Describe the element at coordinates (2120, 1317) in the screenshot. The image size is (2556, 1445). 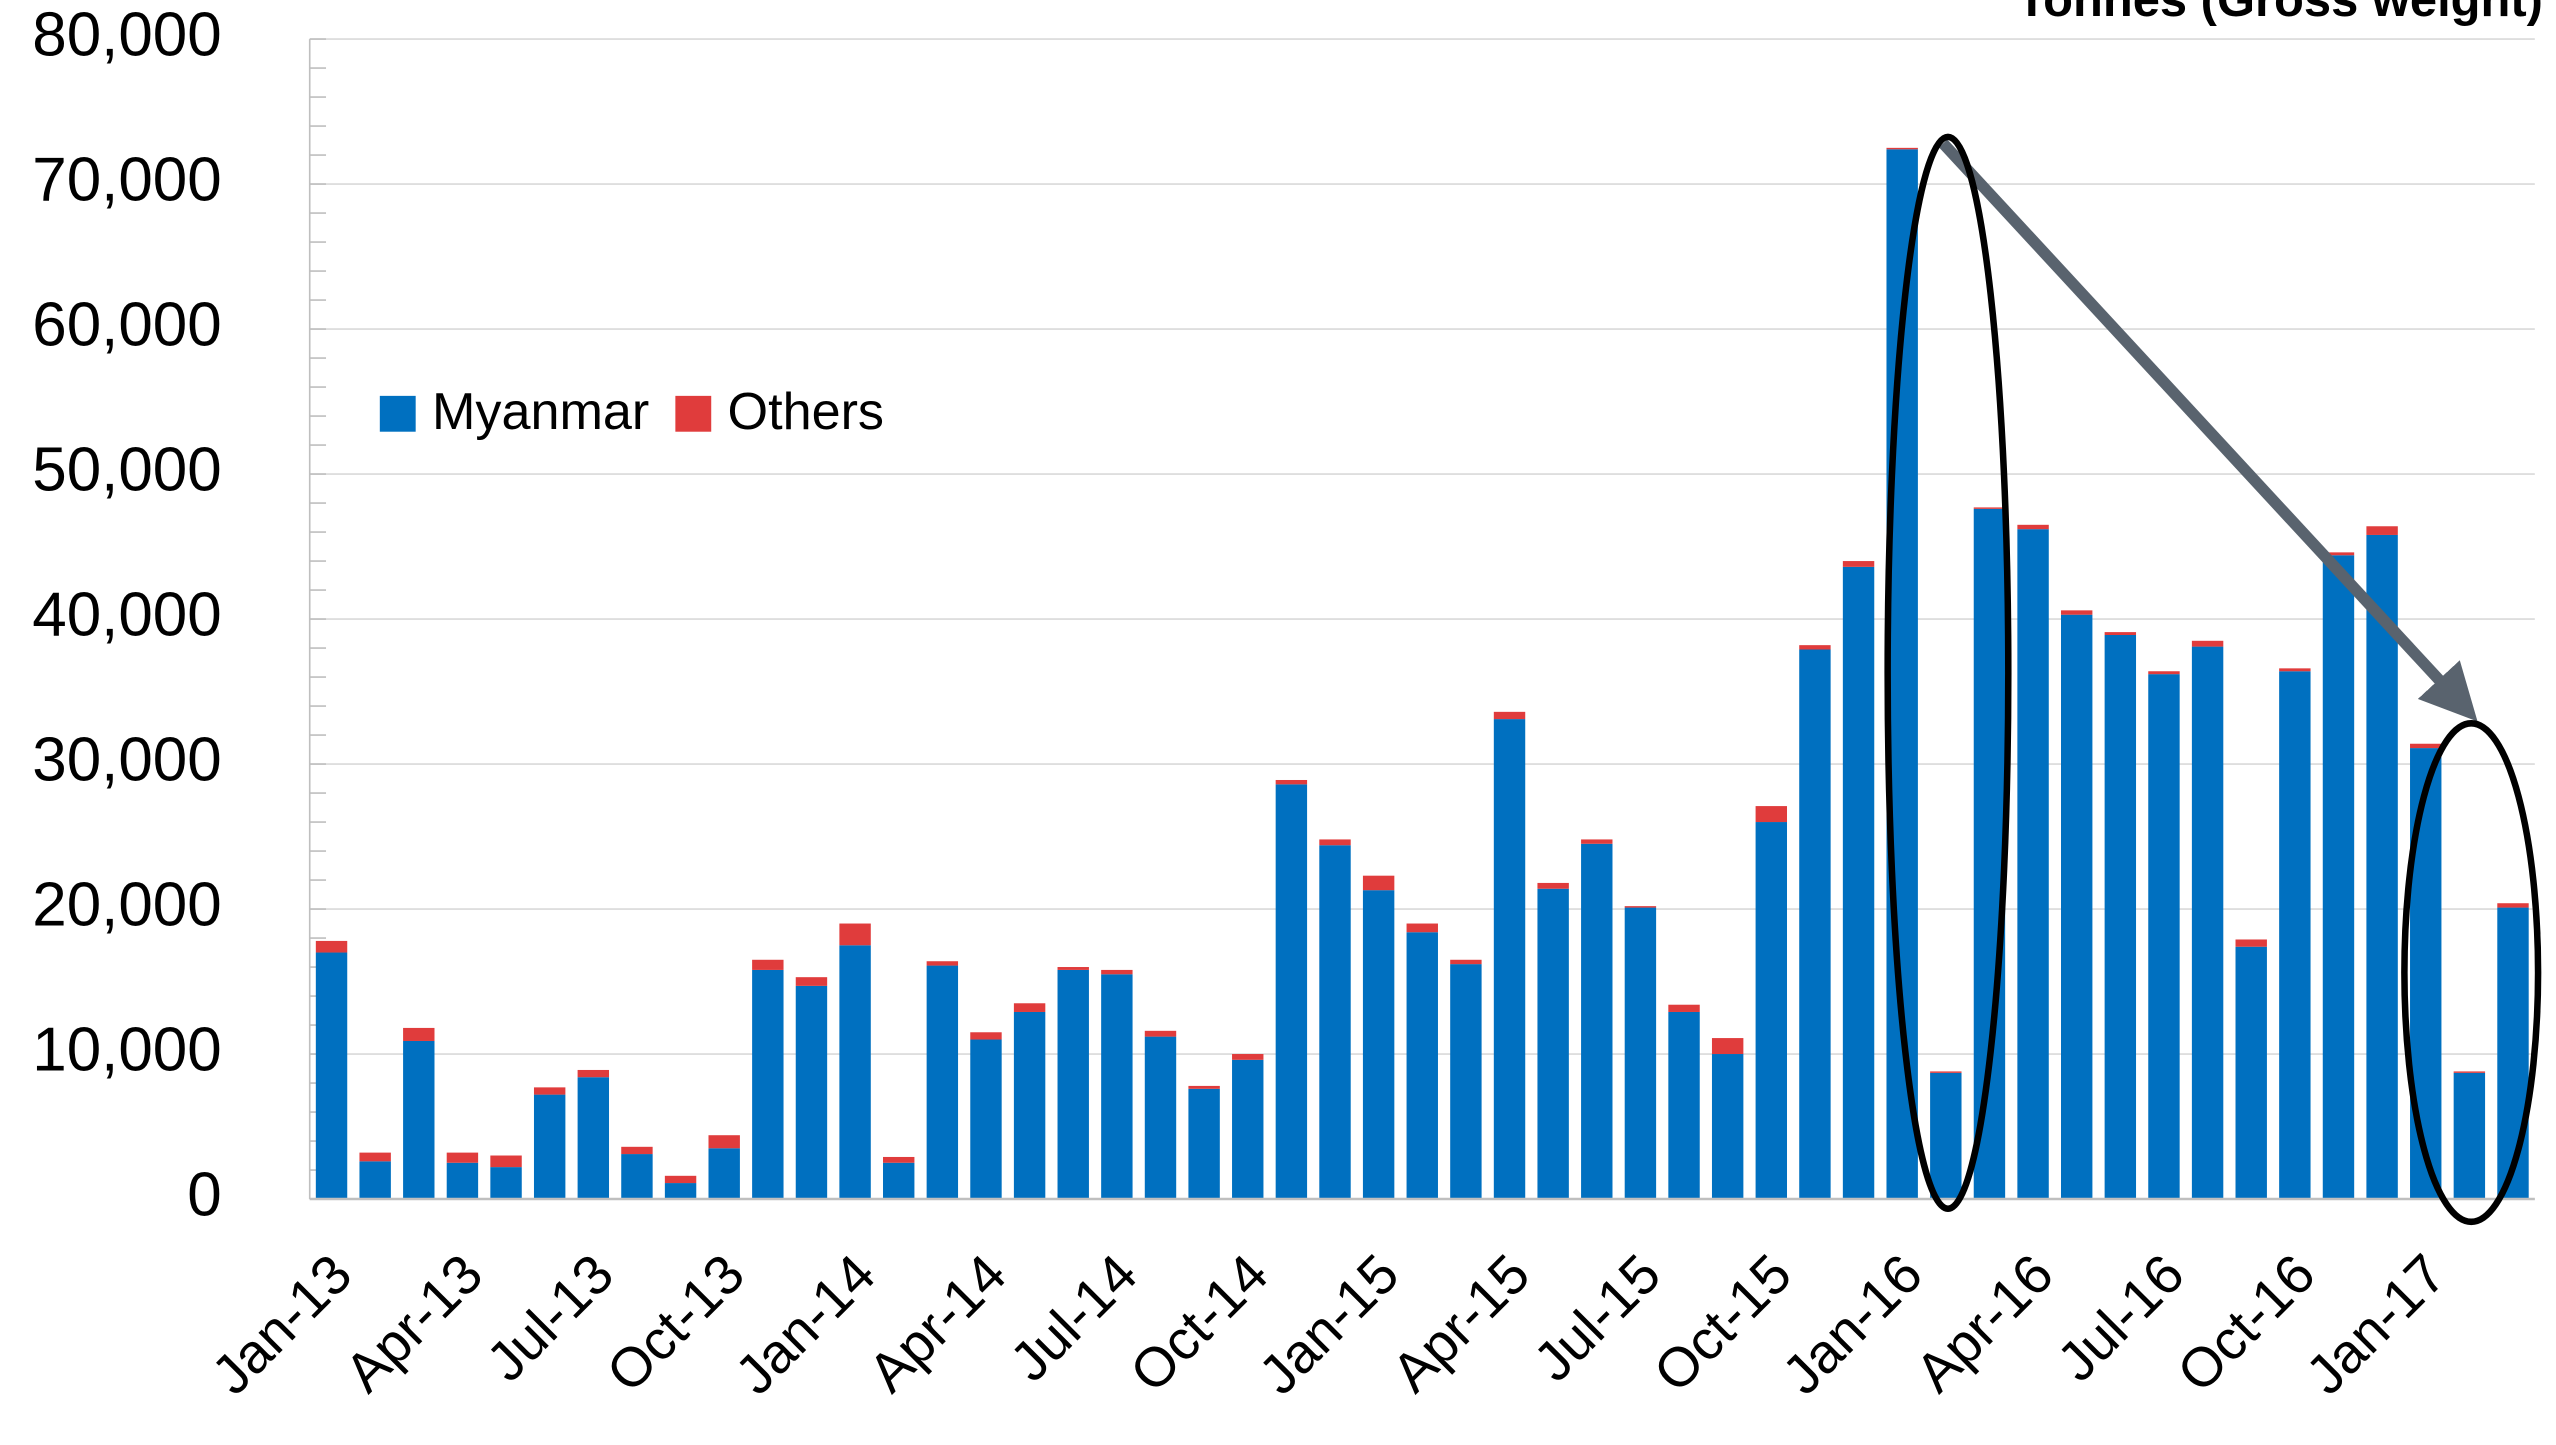
I see `x-tick-label: Jul-16` at that location.